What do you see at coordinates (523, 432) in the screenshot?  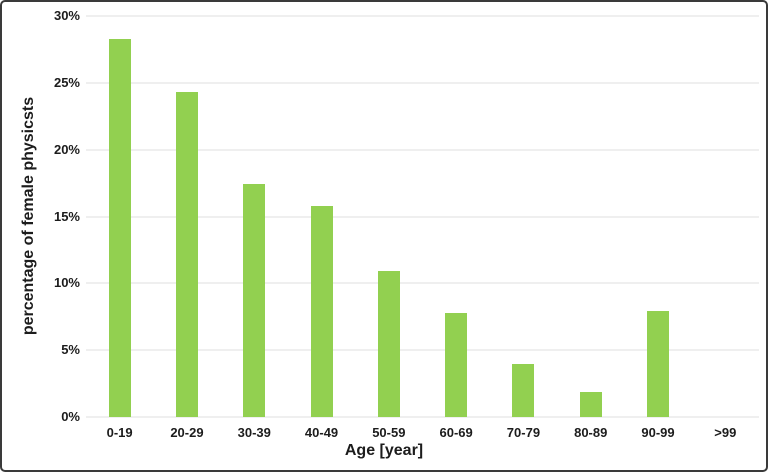 I see `x-tick-label: 70-79` at bounding box center [523, 432].